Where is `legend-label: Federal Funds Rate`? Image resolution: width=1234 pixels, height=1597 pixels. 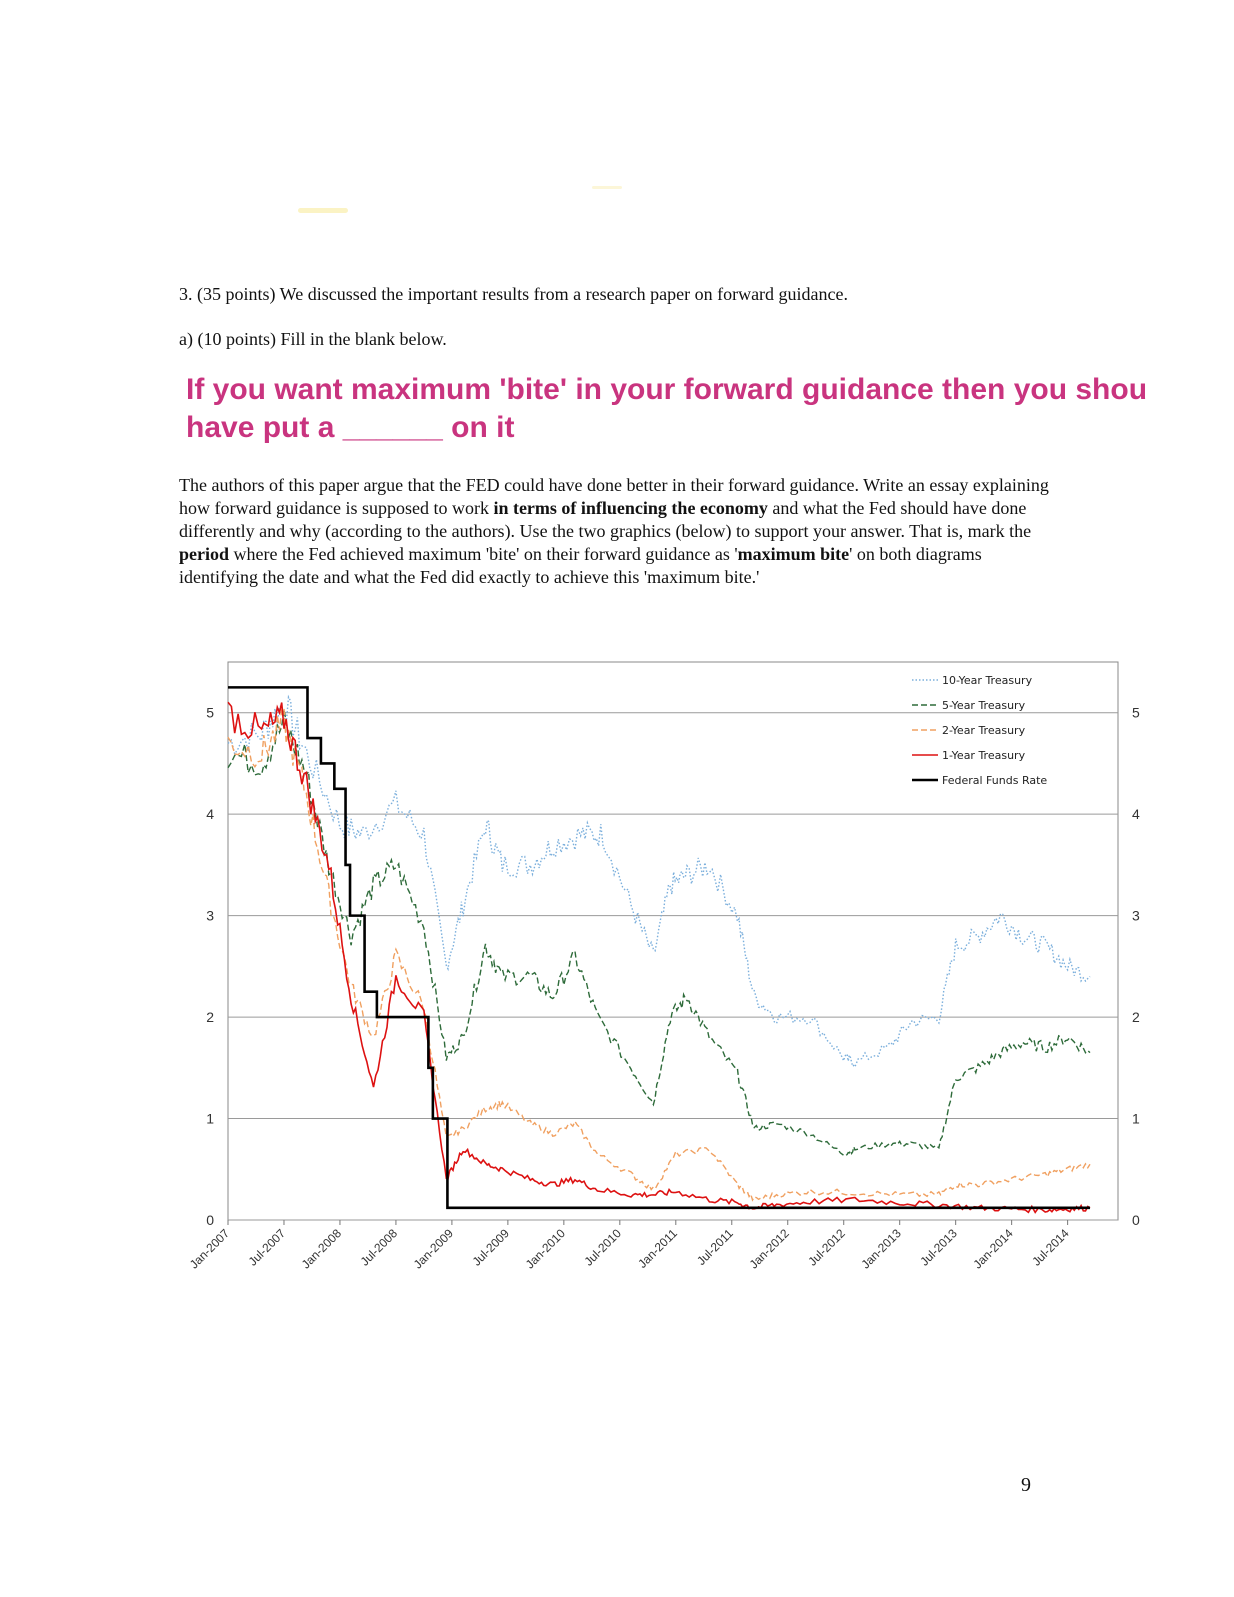 legend-label: Federal Funds Rate is located at coordinates (994, 780).